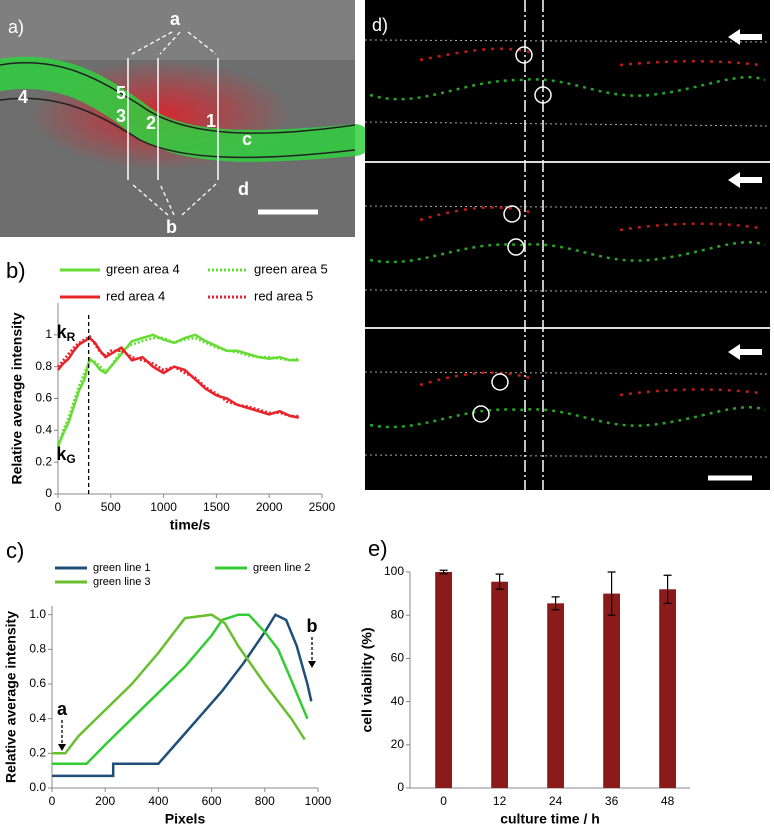 The image size is (774, 836). What do you see at coordinates (71, 337) in the screenshot?
I see `annotation-sub: R` at bounding box center [71, 337].